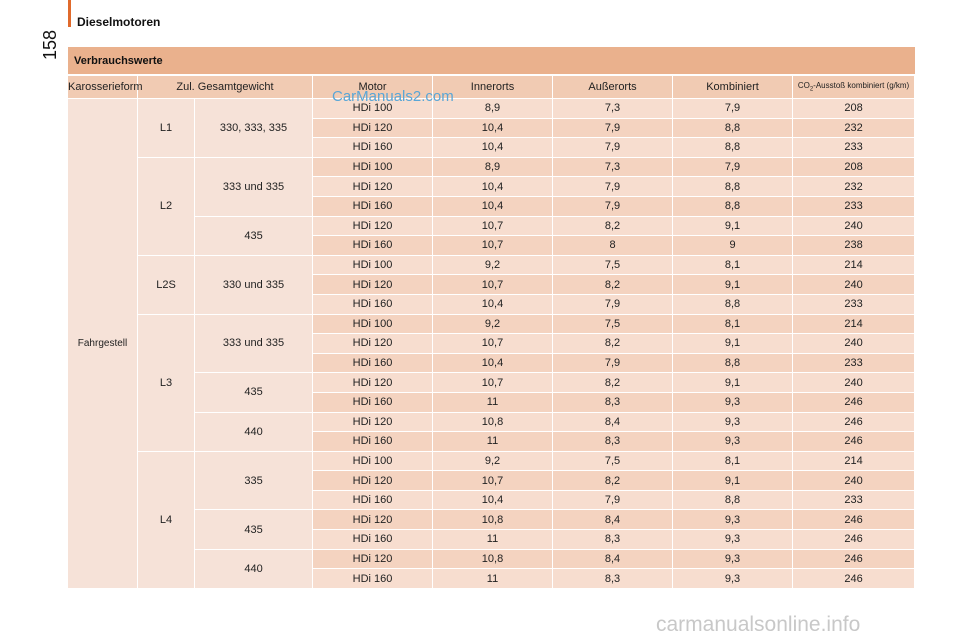 The height and width of the screenshot is (640, 960). What do you see at coordinates (254, 481) in the screenshot?
I see `weight-cell: 335` at bounding box center [254, 481].